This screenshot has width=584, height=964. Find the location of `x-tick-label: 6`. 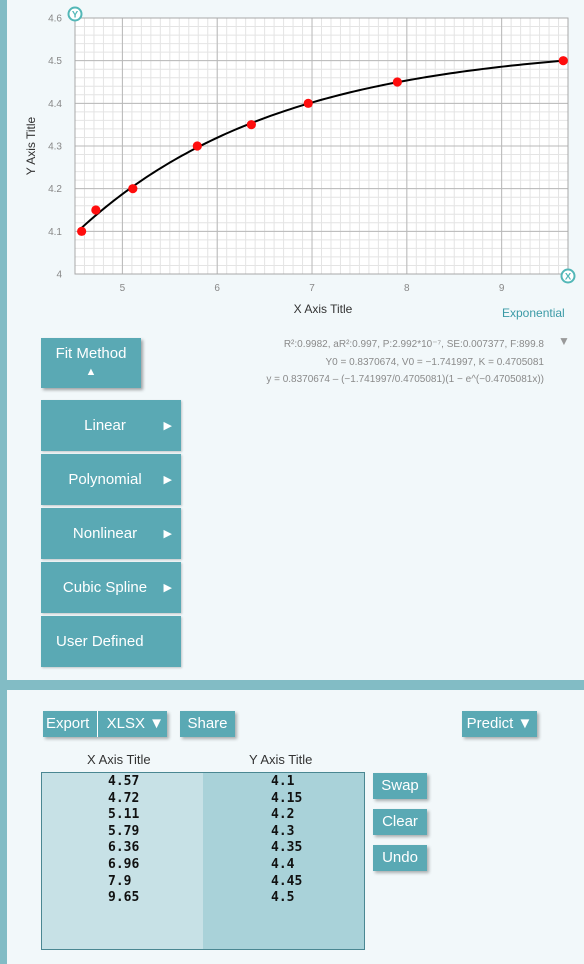

x-tick-label: 6 is located at coordinates (217, 288).